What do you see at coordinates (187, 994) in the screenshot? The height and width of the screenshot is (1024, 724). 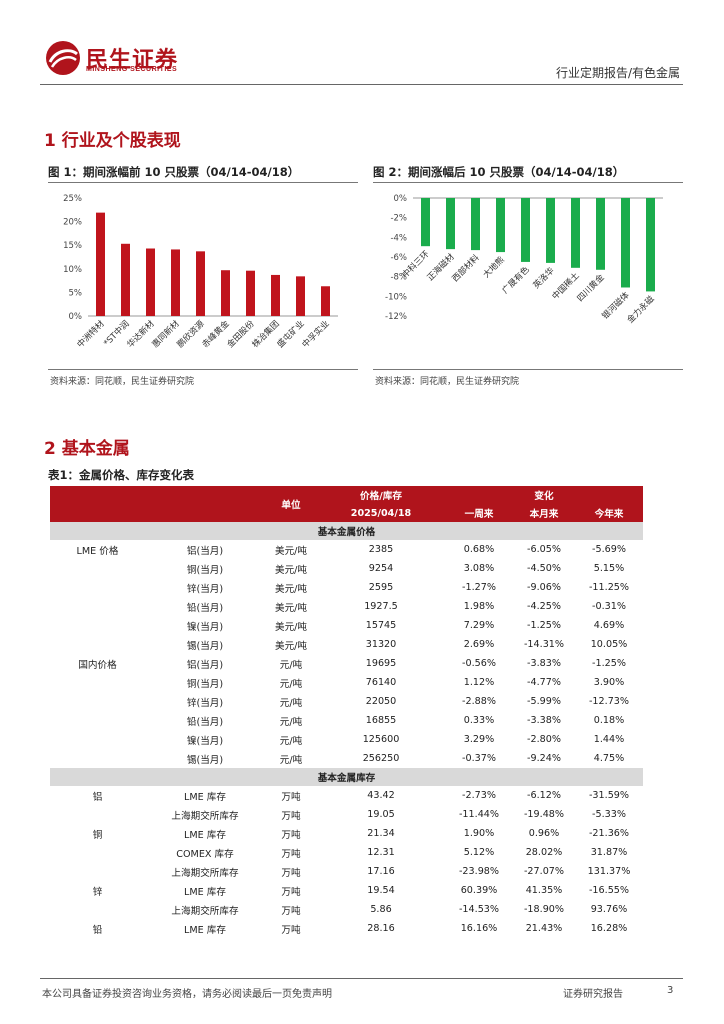 I see `footer-disclaimer: 本公司具备证券投资咨询业务资格，请务必阅读最后一页免责声明` at bounding box center [187, 994].